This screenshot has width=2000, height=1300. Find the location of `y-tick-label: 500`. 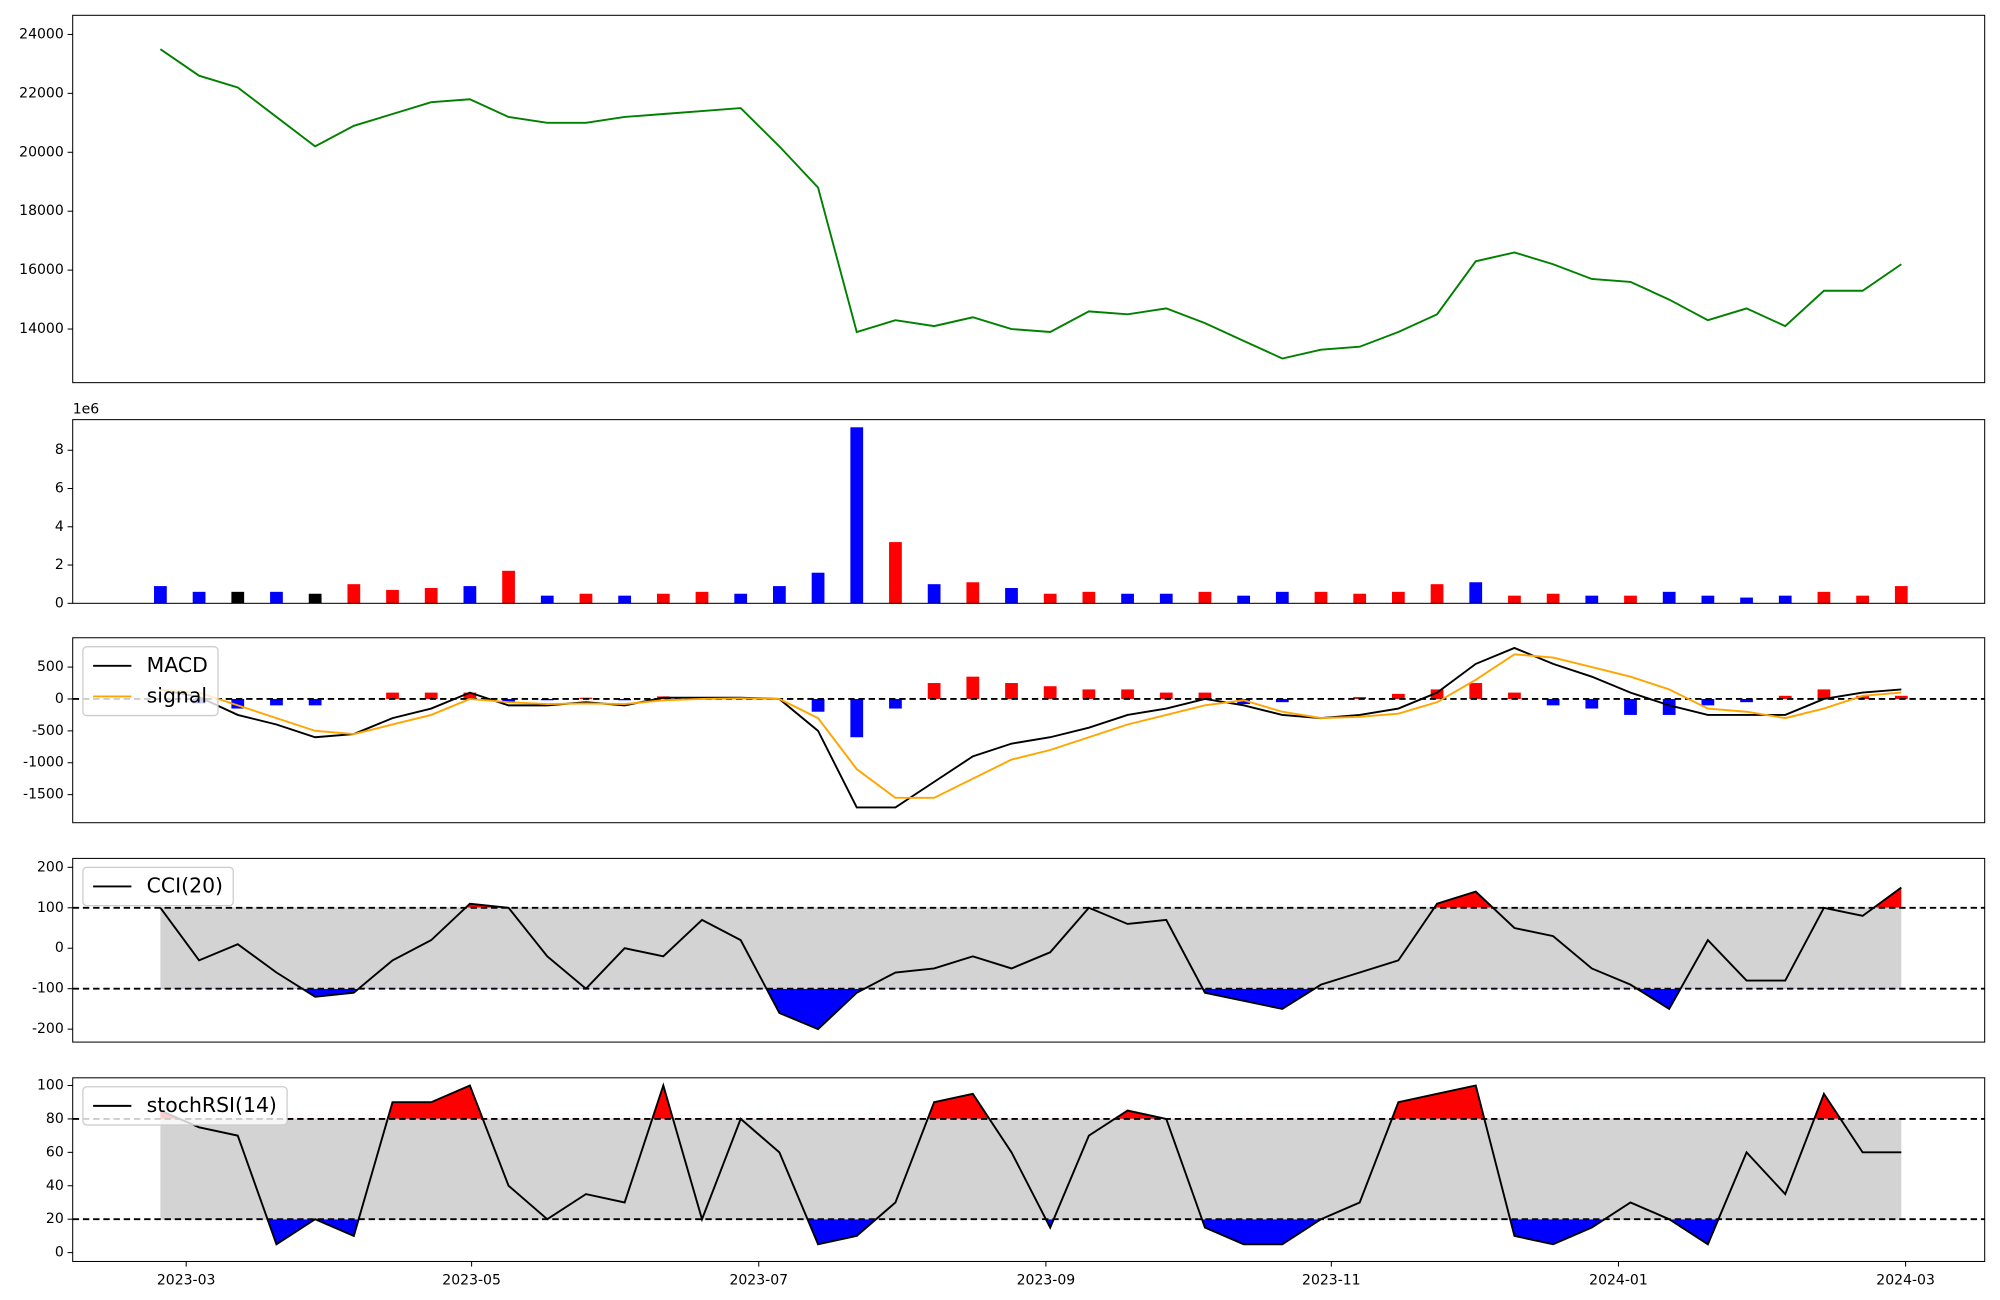

y-tick-label: 500 is located at coordinates (50, 667).